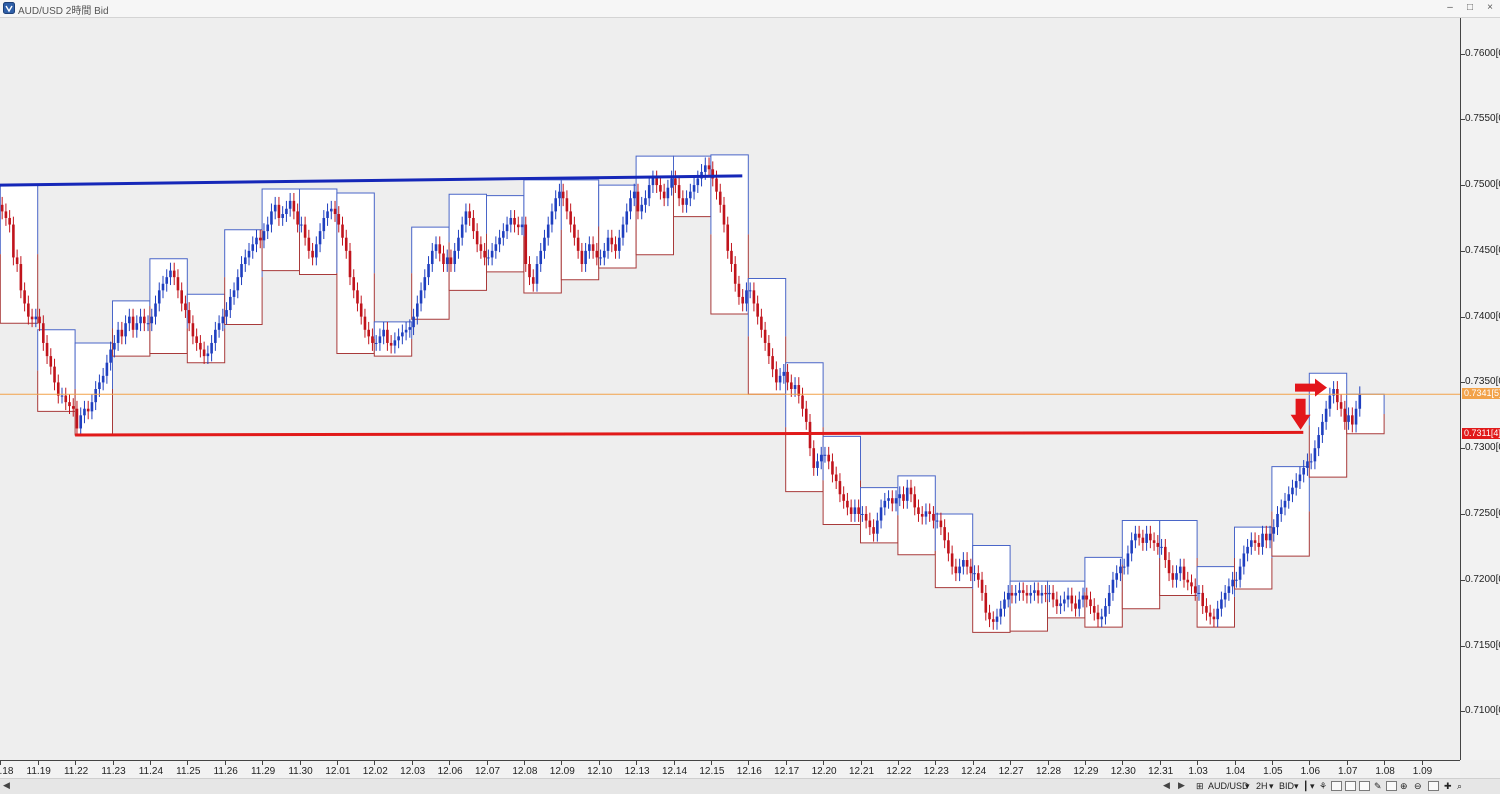 This screenshot has height=794, width=1500. Describe the element at coordinates (1247, 786) in the screenshot. I see `symbol-dropdown-icon: ▾` at that location.